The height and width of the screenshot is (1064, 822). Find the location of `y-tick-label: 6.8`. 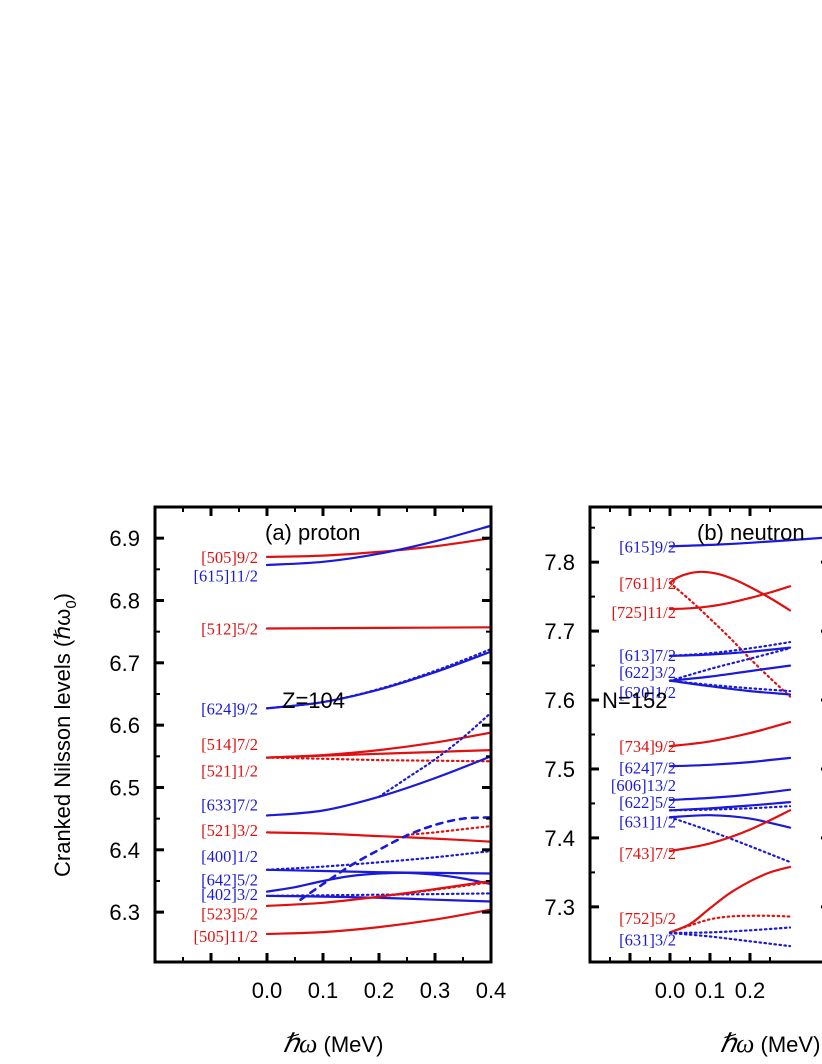

y-tick-label: 6.8 is located at coordinates (124, 600).